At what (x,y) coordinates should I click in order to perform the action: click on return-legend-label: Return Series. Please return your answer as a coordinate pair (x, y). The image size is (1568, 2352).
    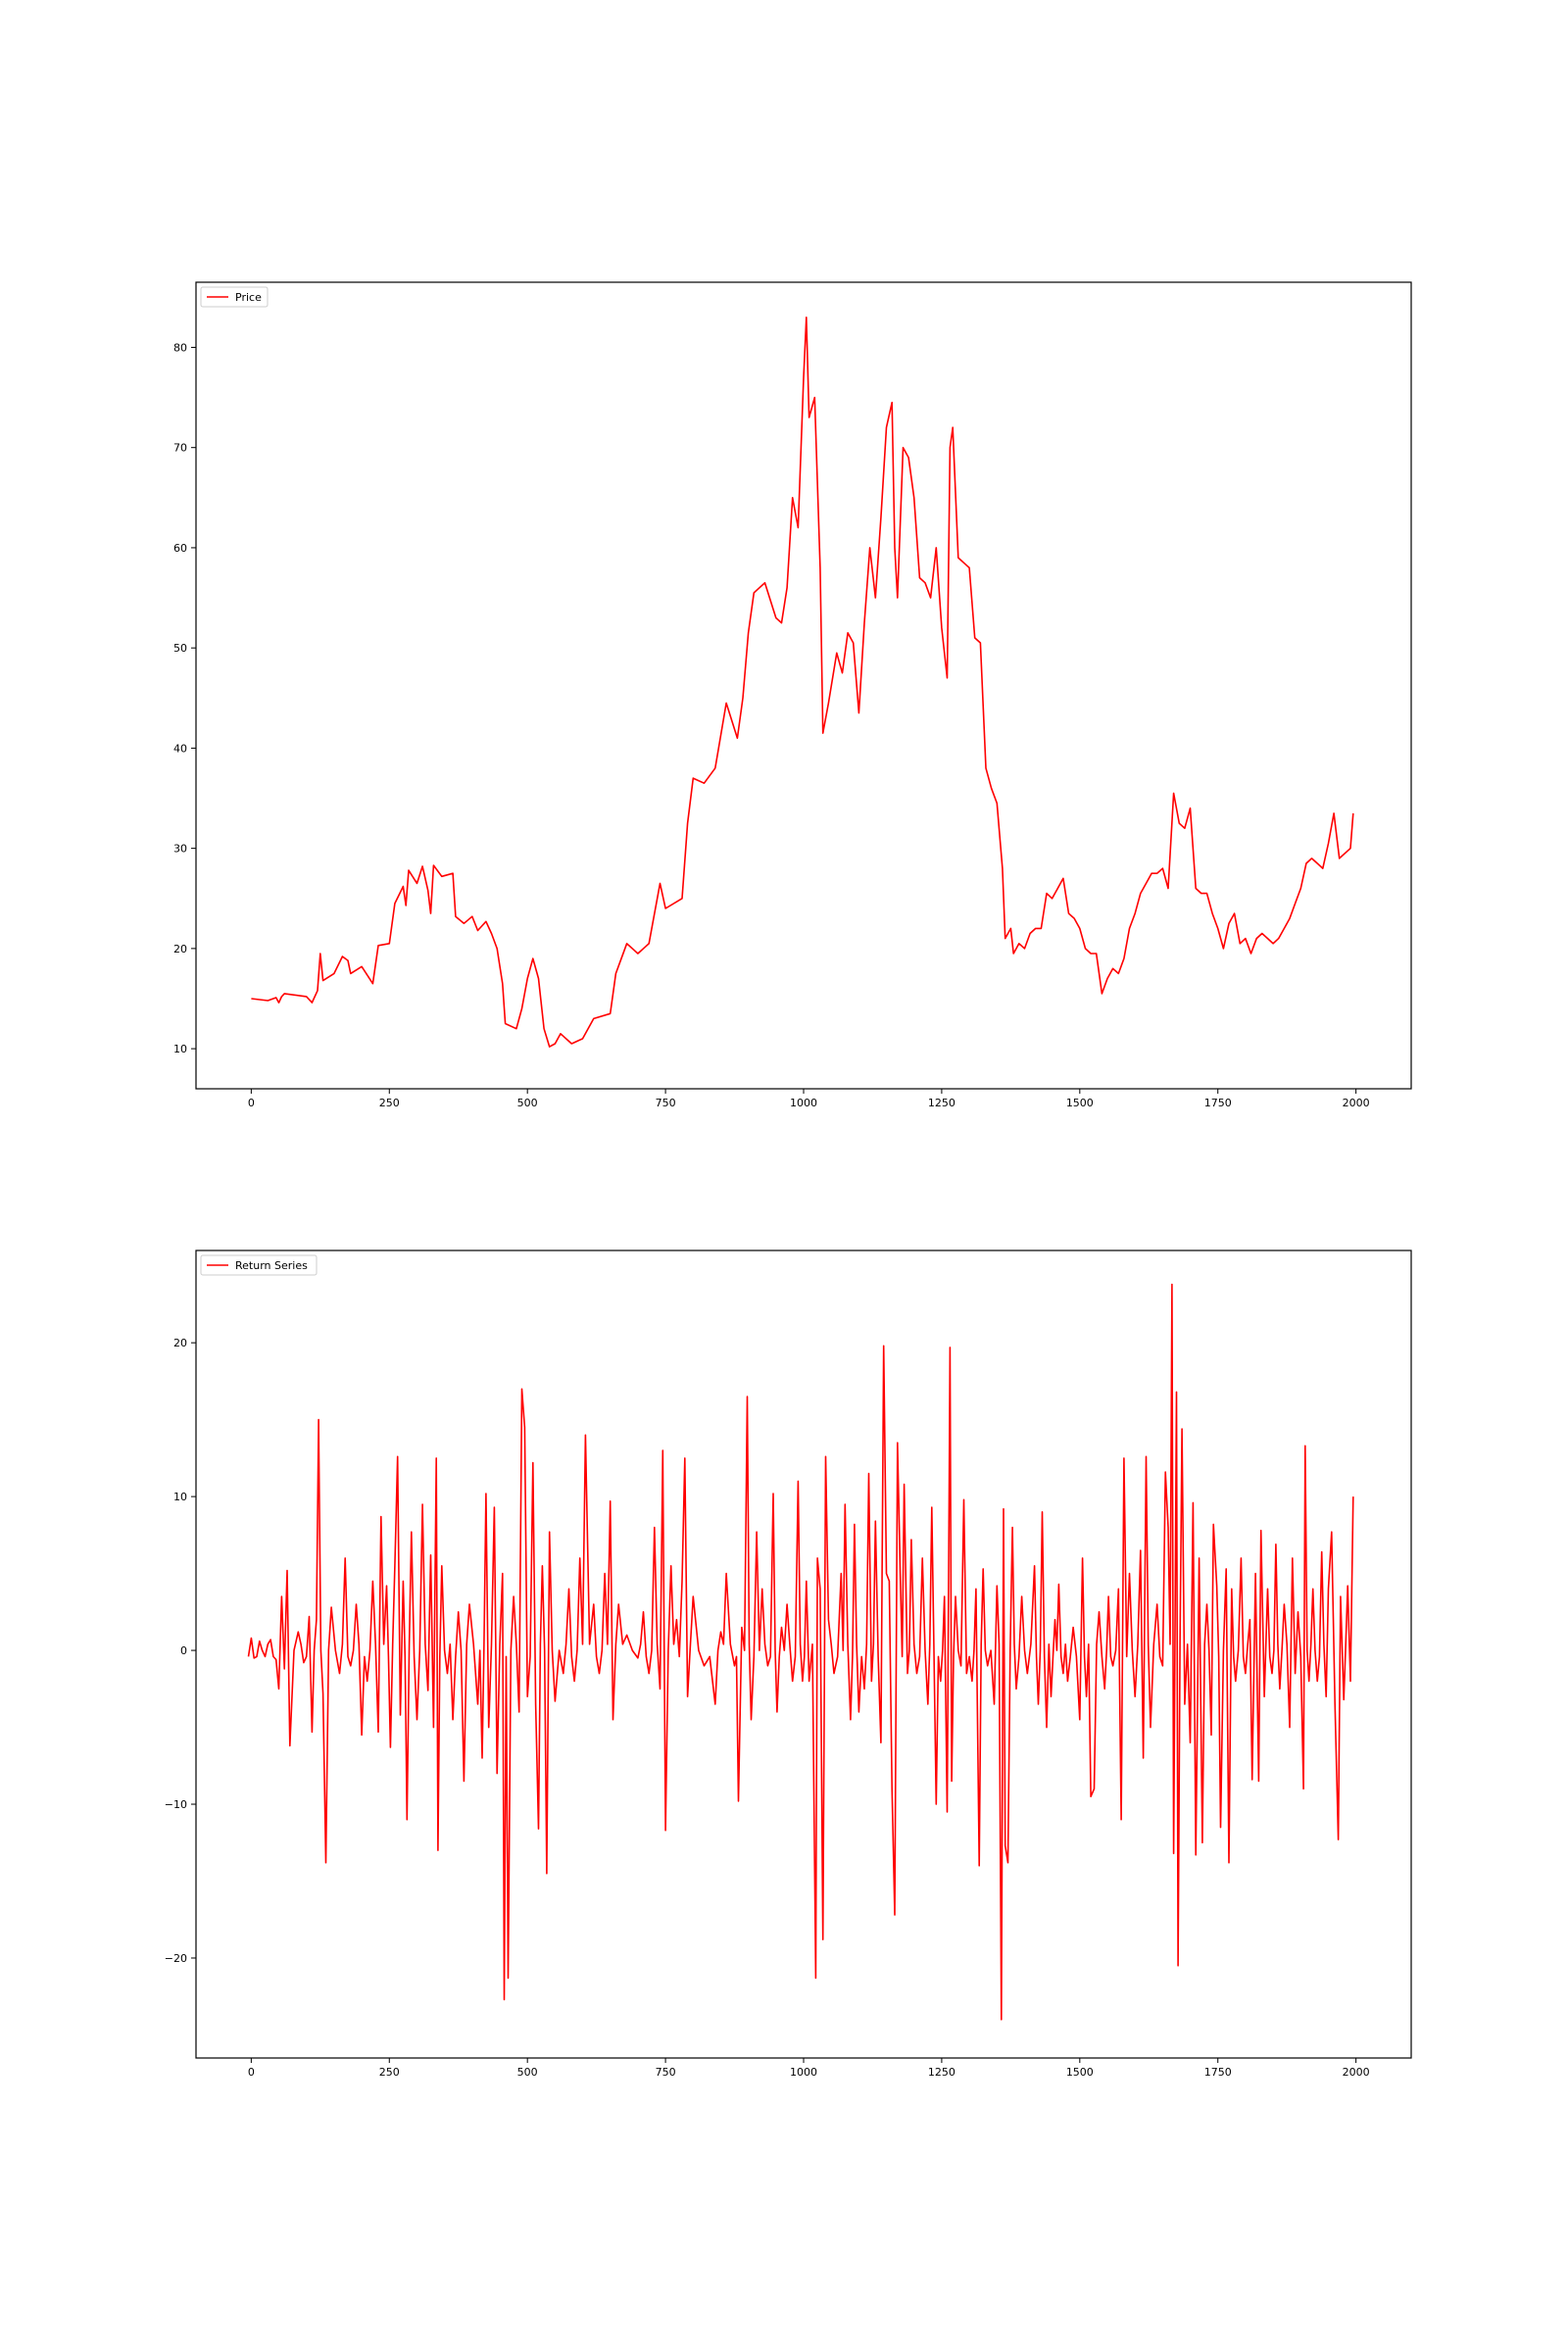
    Looking at the image, I should click on (271, 1265).